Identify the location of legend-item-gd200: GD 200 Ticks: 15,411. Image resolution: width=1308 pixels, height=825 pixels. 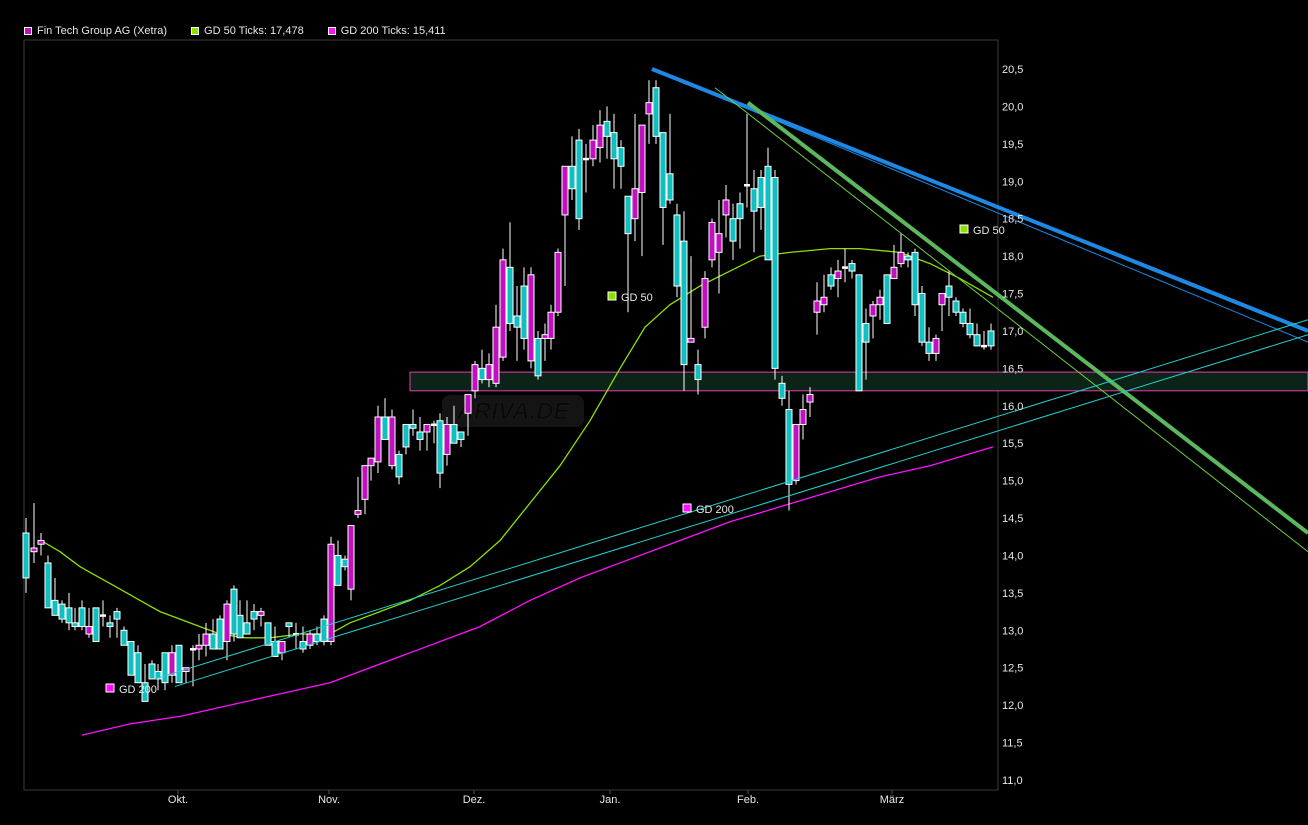
(386, 31).